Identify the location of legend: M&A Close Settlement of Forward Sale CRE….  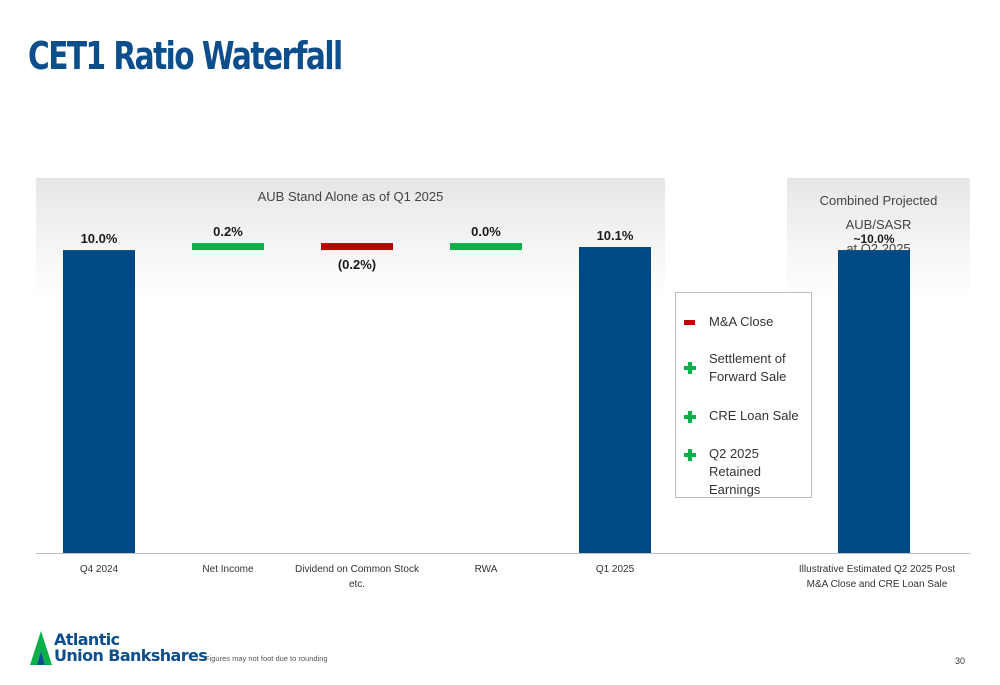
(743, 395).